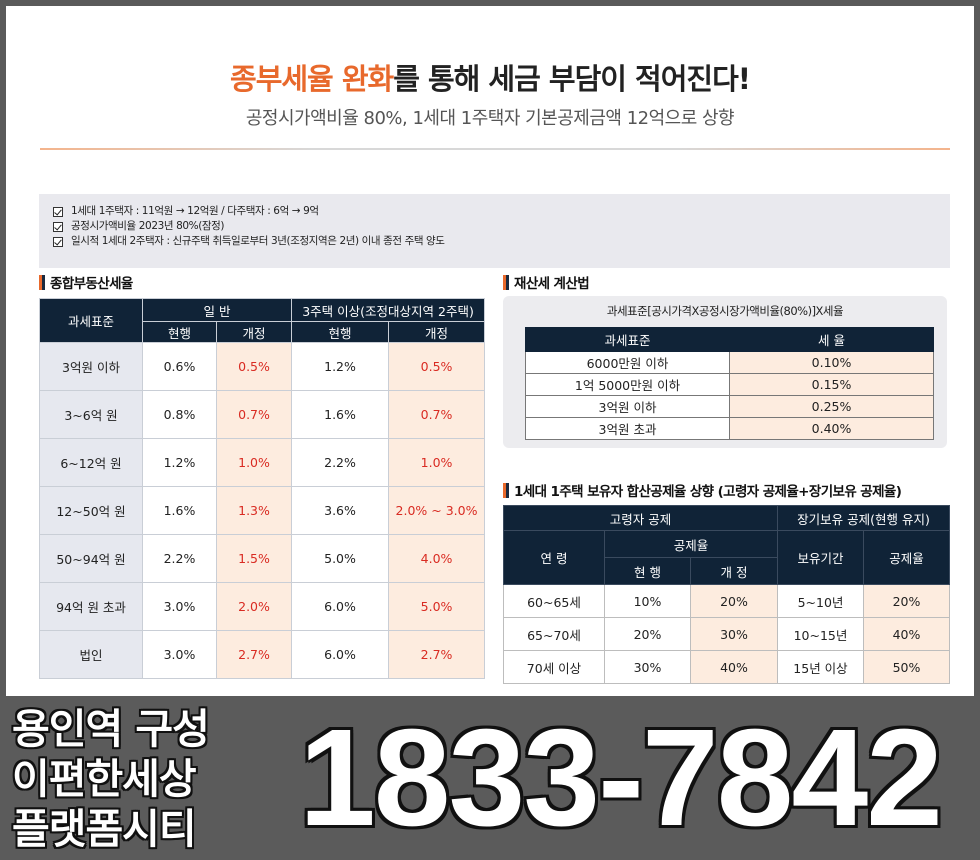 Image resolution: width=980 pixels, height=860 pixels. Describe the element at coordinates (91, 558) in the screenshot. I see `tax-base-cell: 50~94억 원` at that location.